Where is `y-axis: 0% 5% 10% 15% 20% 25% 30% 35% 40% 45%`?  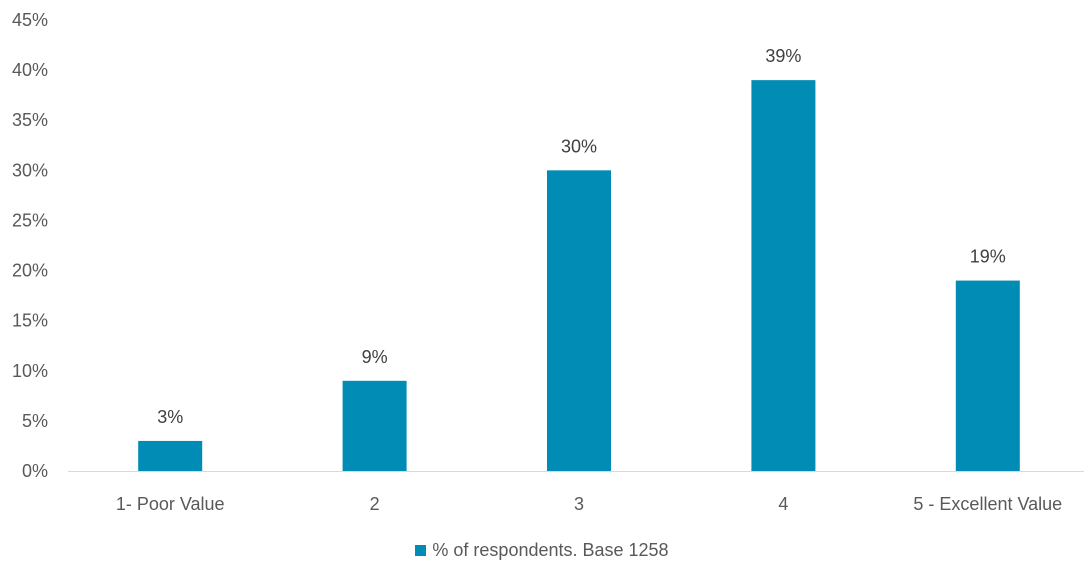 y-axis: 0% 5% 10% 15% 20% 25% 30% 35% 40% 45% is located at coordinates (30, 245).